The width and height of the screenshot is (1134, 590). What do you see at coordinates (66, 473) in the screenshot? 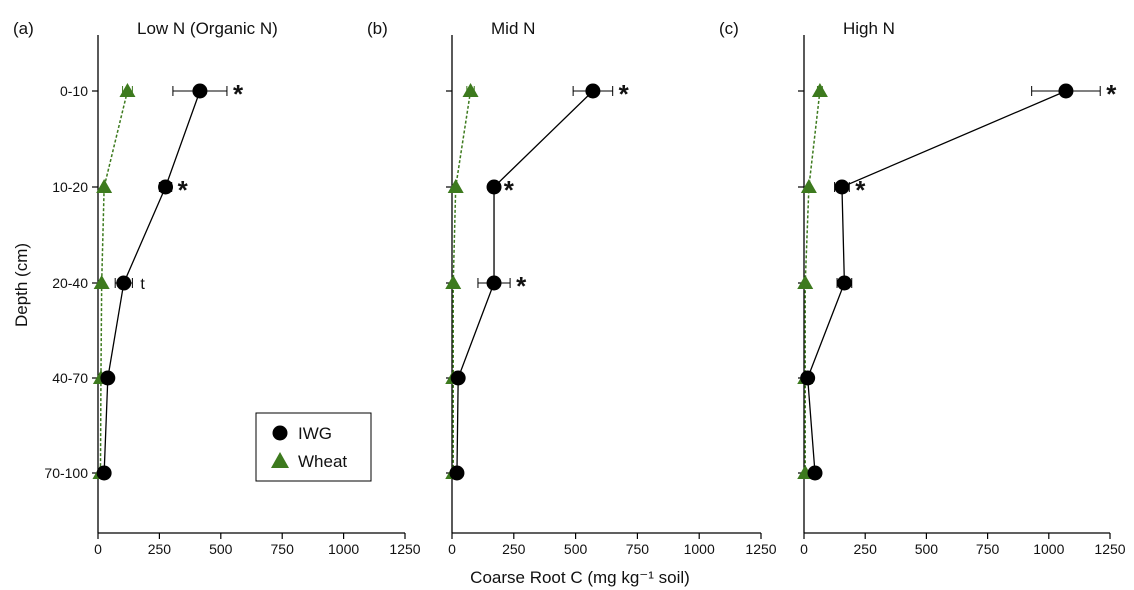
I see `y-tick-label: 70-100` at bounding box center [66, 473].